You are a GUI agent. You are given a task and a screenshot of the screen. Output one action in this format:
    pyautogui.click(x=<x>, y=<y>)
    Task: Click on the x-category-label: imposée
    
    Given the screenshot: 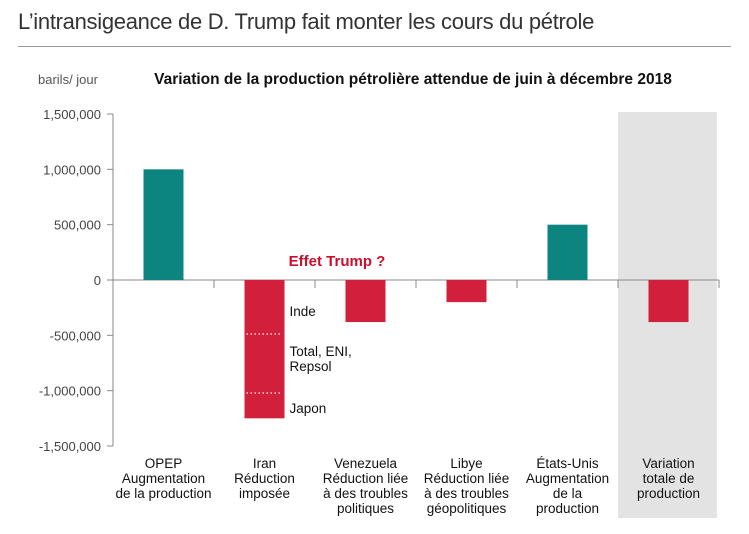 What is the action you would take?
    pyautogui.click(x=264, y=493)
    